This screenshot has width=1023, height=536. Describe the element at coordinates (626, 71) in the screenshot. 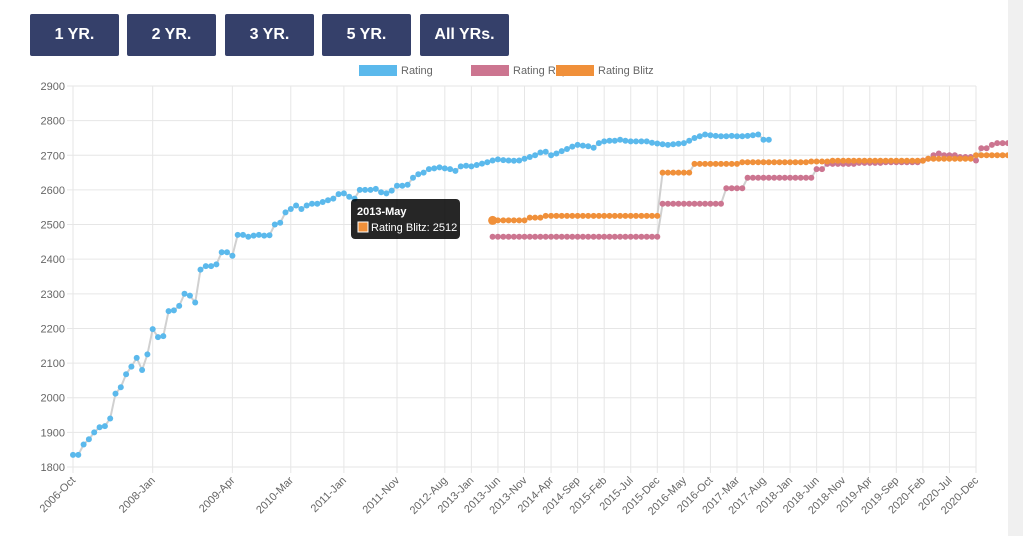

I see `legend-label: Rating Blitz` at that location.